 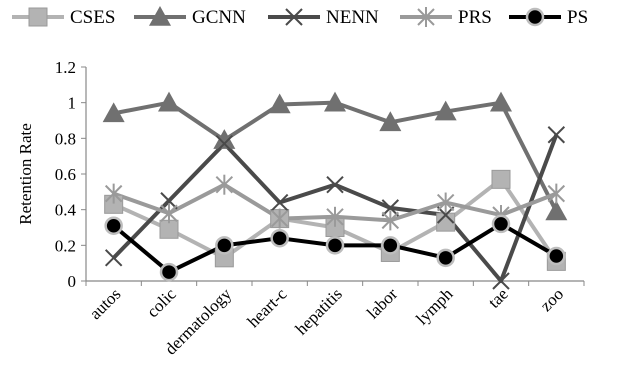 What do you see at coordinates (475, 17) in the screenshot?
I see `legend-label-prs: PRS` at bounding box center [475, 17].